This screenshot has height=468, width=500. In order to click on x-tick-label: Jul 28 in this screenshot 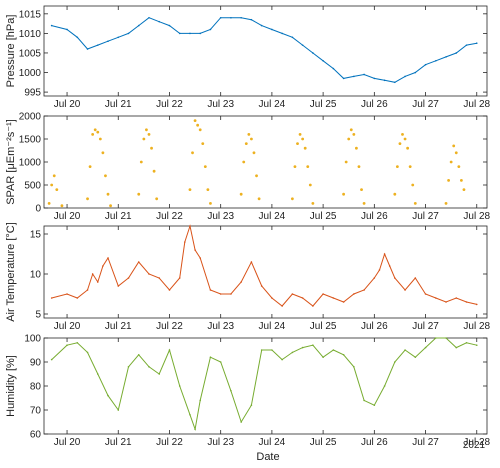, I will do `click(476, 326)`.